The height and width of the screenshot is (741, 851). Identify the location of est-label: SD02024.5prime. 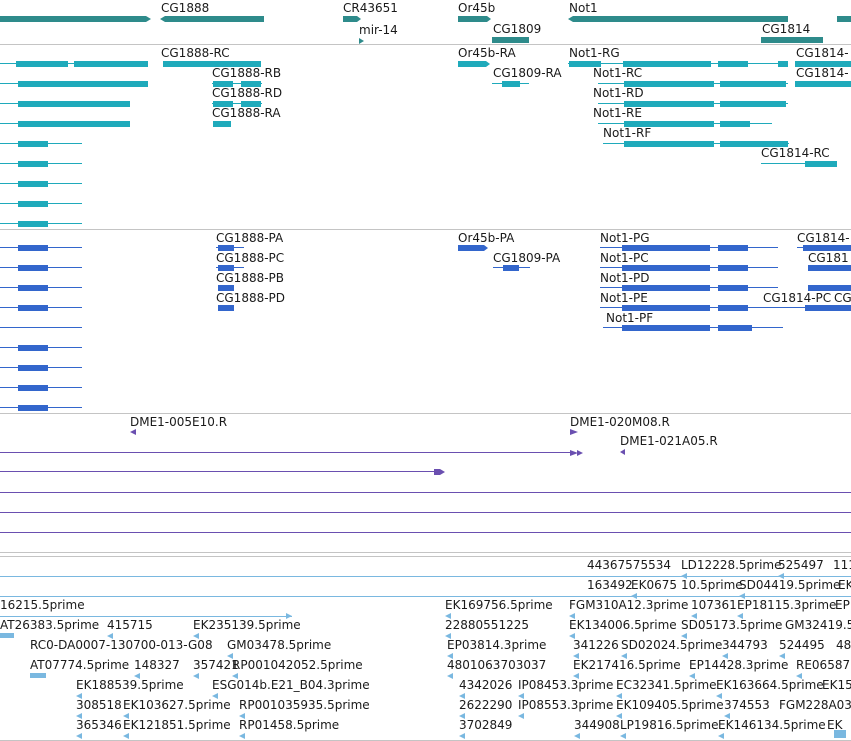
(672, 645).